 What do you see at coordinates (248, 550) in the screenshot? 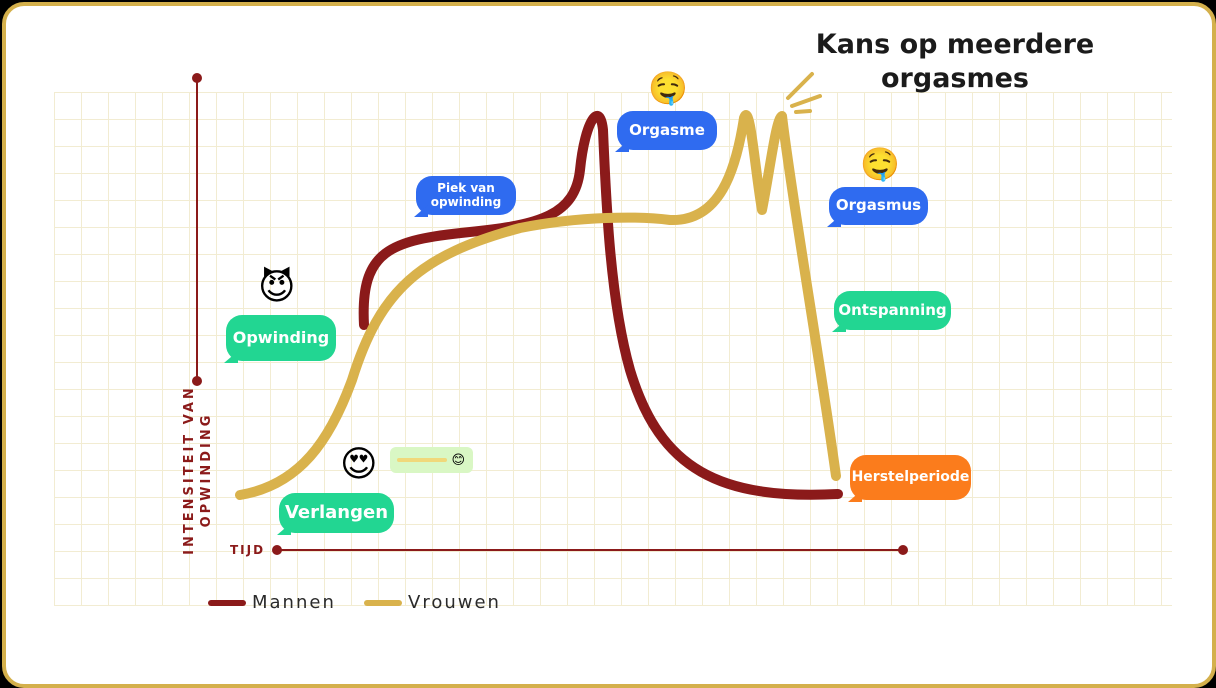
I see `x-axis-label: TIJD` at bounding box center [248, 550].